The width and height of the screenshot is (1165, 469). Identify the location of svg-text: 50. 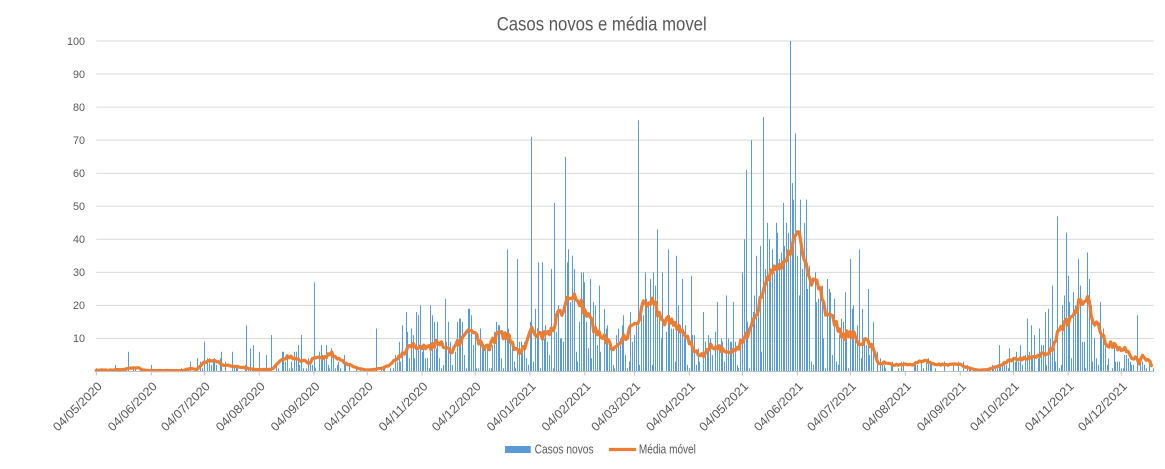
(79, 207).